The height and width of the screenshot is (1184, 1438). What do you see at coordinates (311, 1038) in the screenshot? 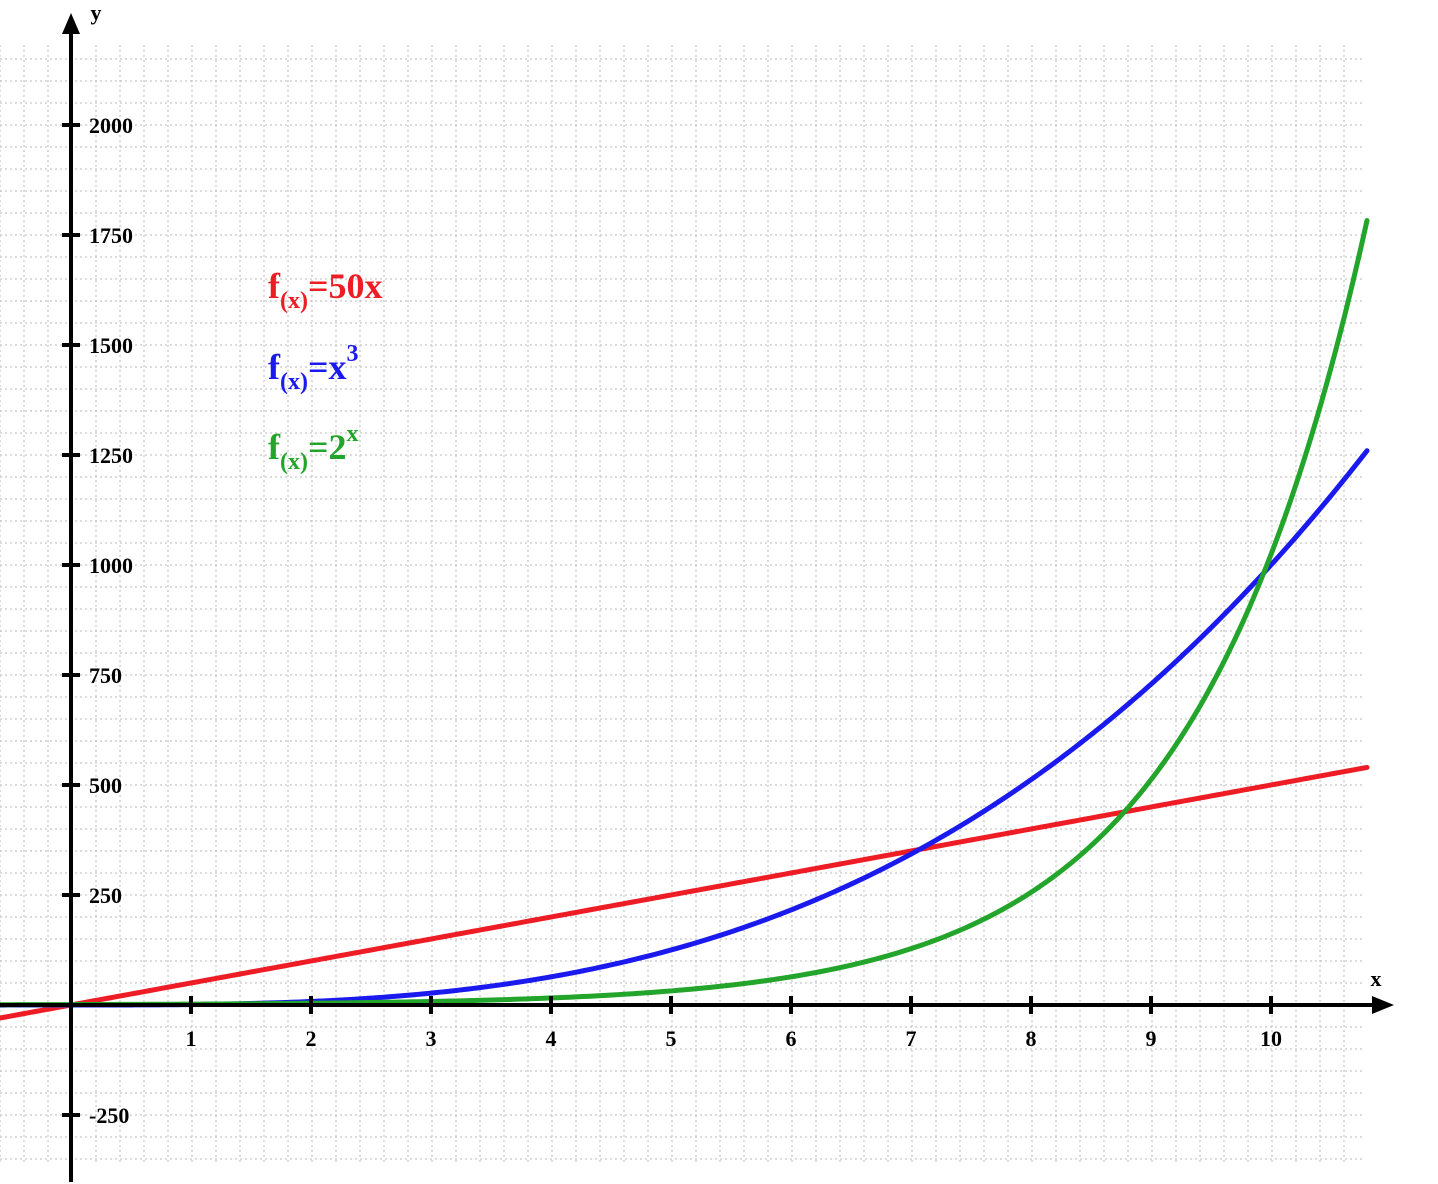
I see `x-tick-label: 2` at bounding box center [311, 1038].